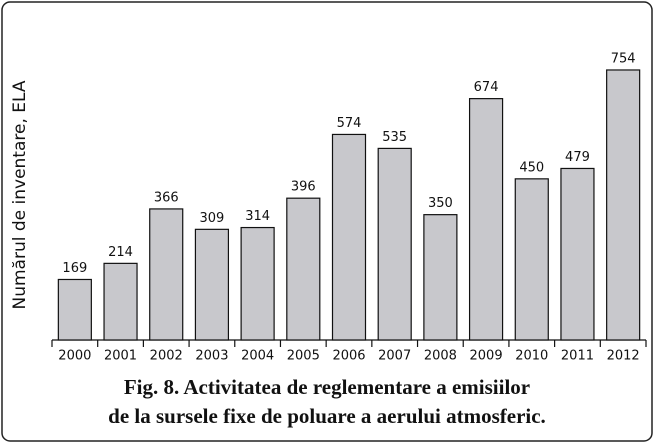 The image size is (655, 444). Describe the element at coordinates (211, 356) in the screenshot. I see `x-tick-label: 2003` at that location.